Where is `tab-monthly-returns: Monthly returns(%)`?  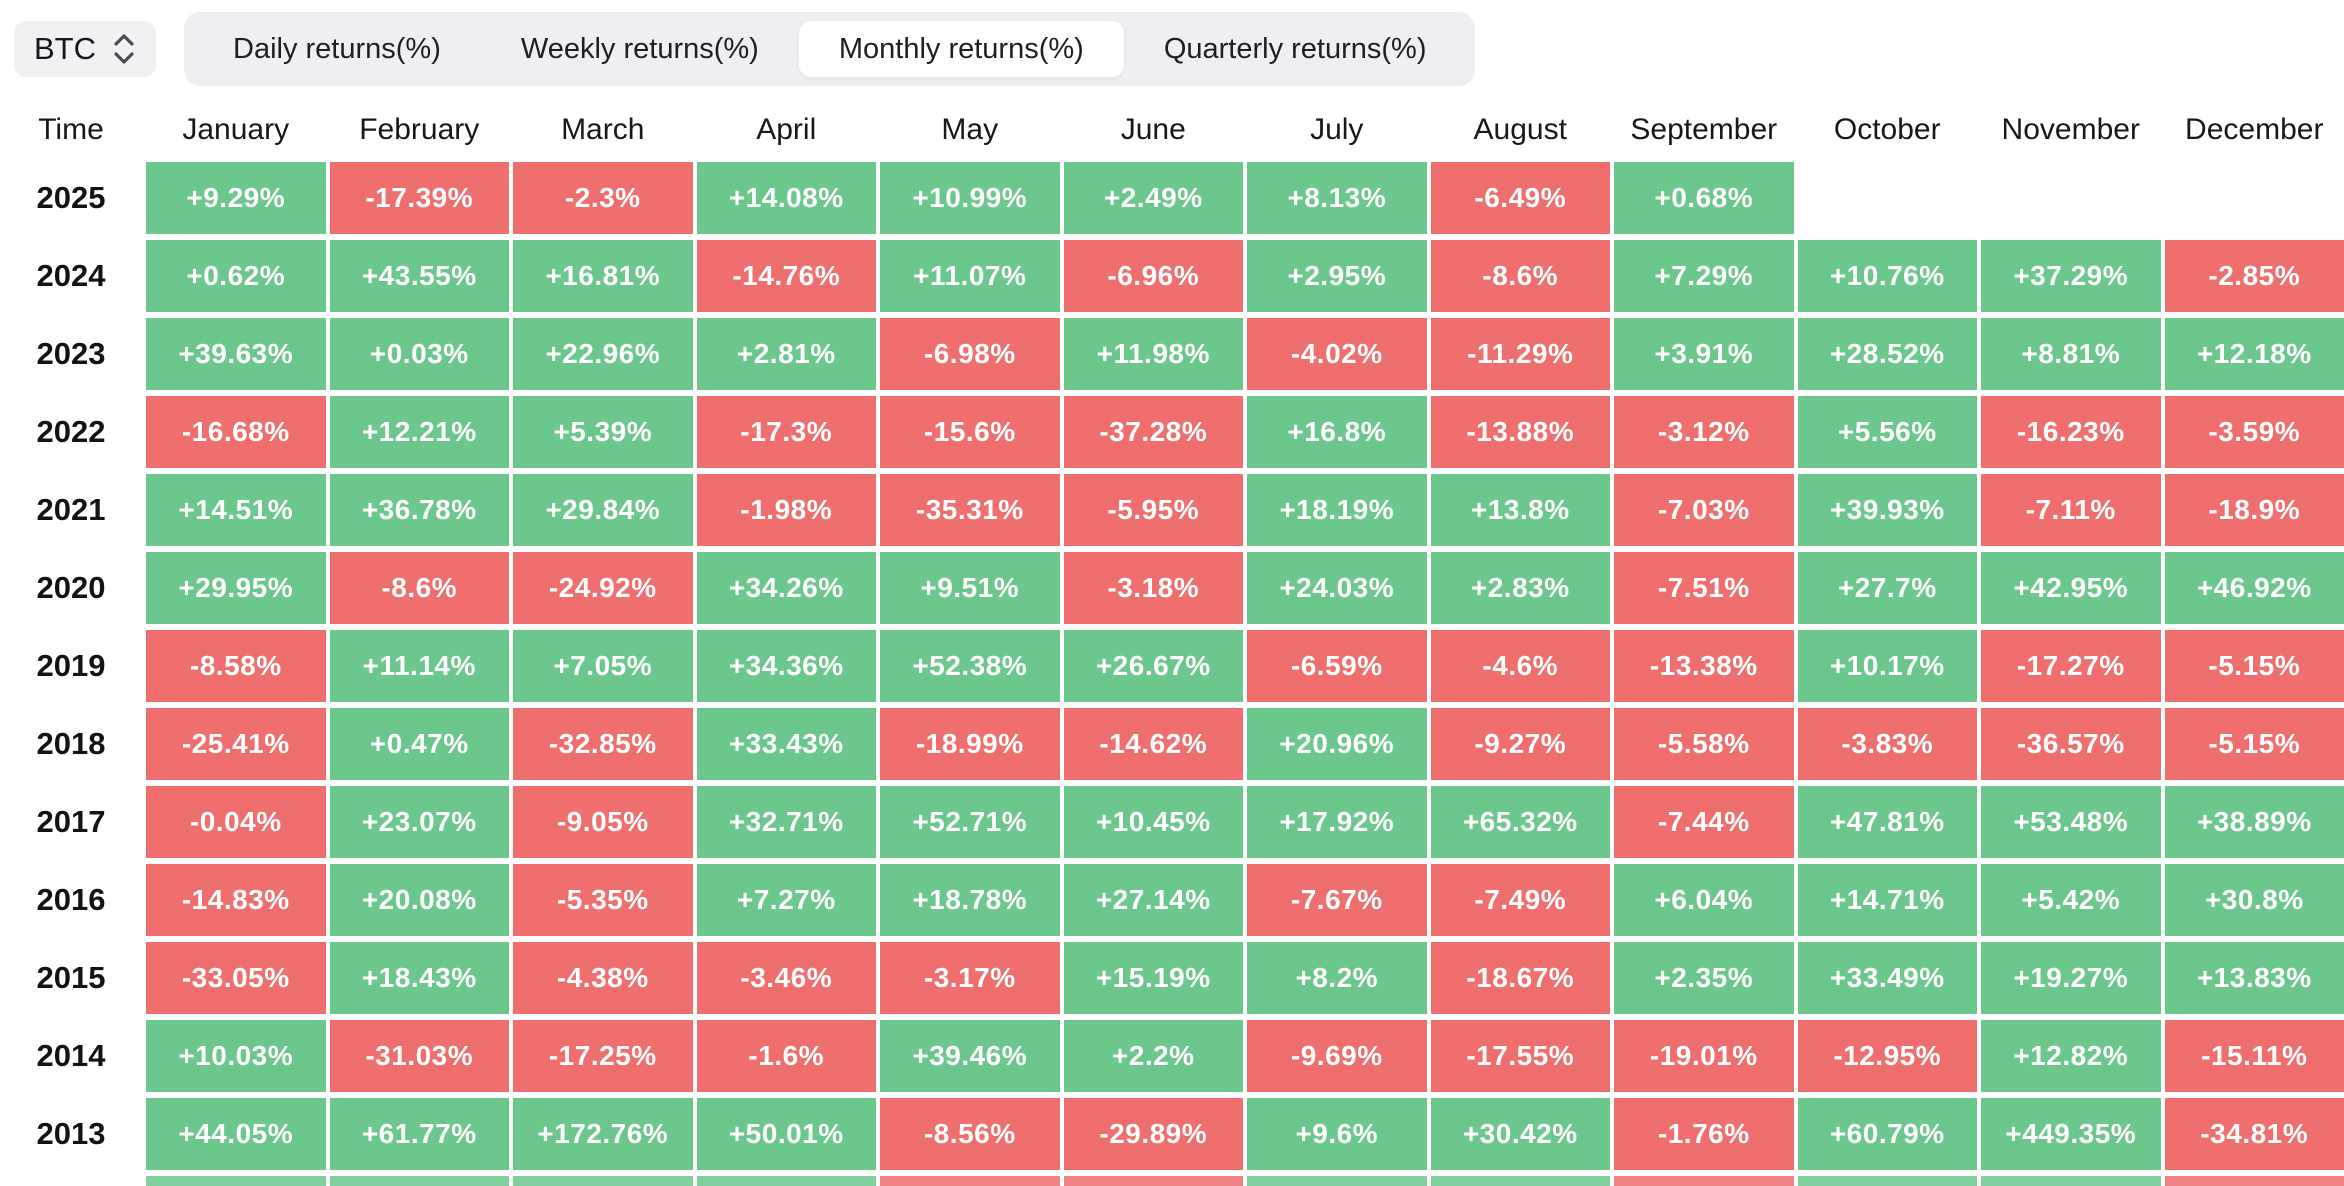
tab-monthly-returns: Monthly returns(%) is located at coordinates (961, 49).